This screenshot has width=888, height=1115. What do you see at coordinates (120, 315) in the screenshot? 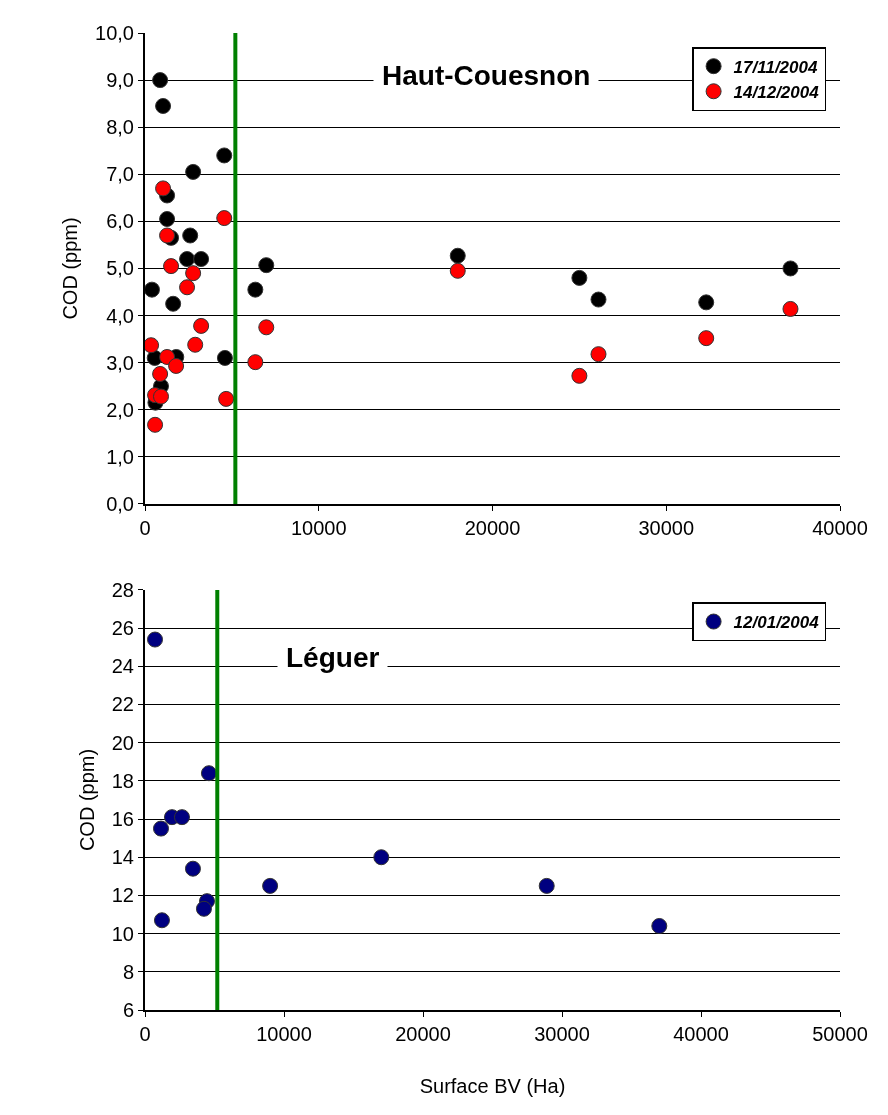
I see `y-tick-label: 4,0` at bounding box center [120, 315].